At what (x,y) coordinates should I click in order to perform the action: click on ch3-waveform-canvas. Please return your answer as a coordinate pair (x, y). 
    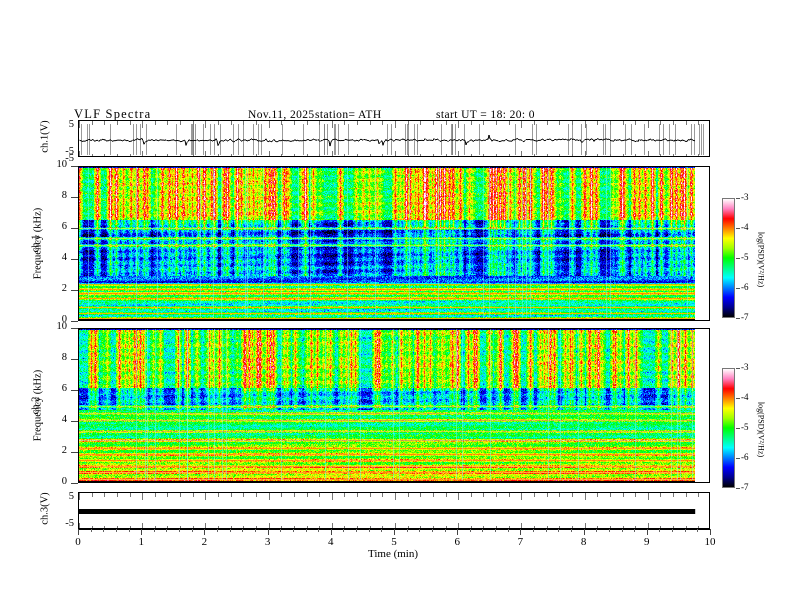
    Looking at the image, I should click on (394, 510).